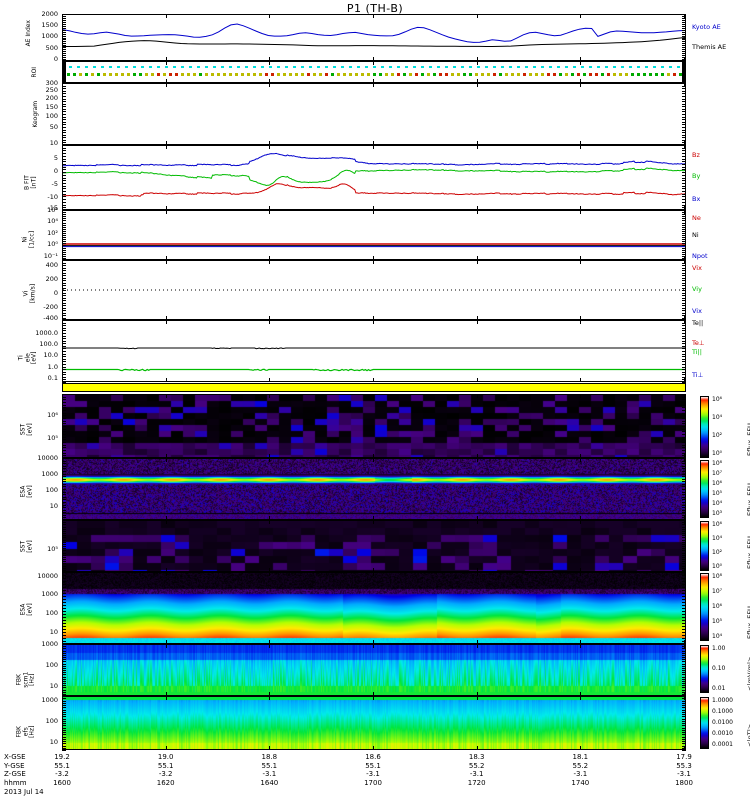  I want to click on fbk-e-colorbar-unit: <|mV/m|>, so click(748, 673).